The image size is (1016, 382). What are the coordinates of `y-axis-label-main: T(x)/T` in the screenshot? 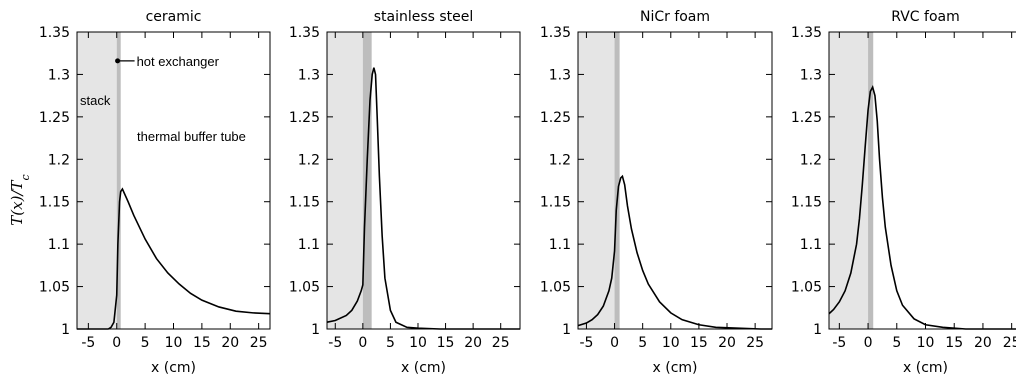 It's located at (17, 202).